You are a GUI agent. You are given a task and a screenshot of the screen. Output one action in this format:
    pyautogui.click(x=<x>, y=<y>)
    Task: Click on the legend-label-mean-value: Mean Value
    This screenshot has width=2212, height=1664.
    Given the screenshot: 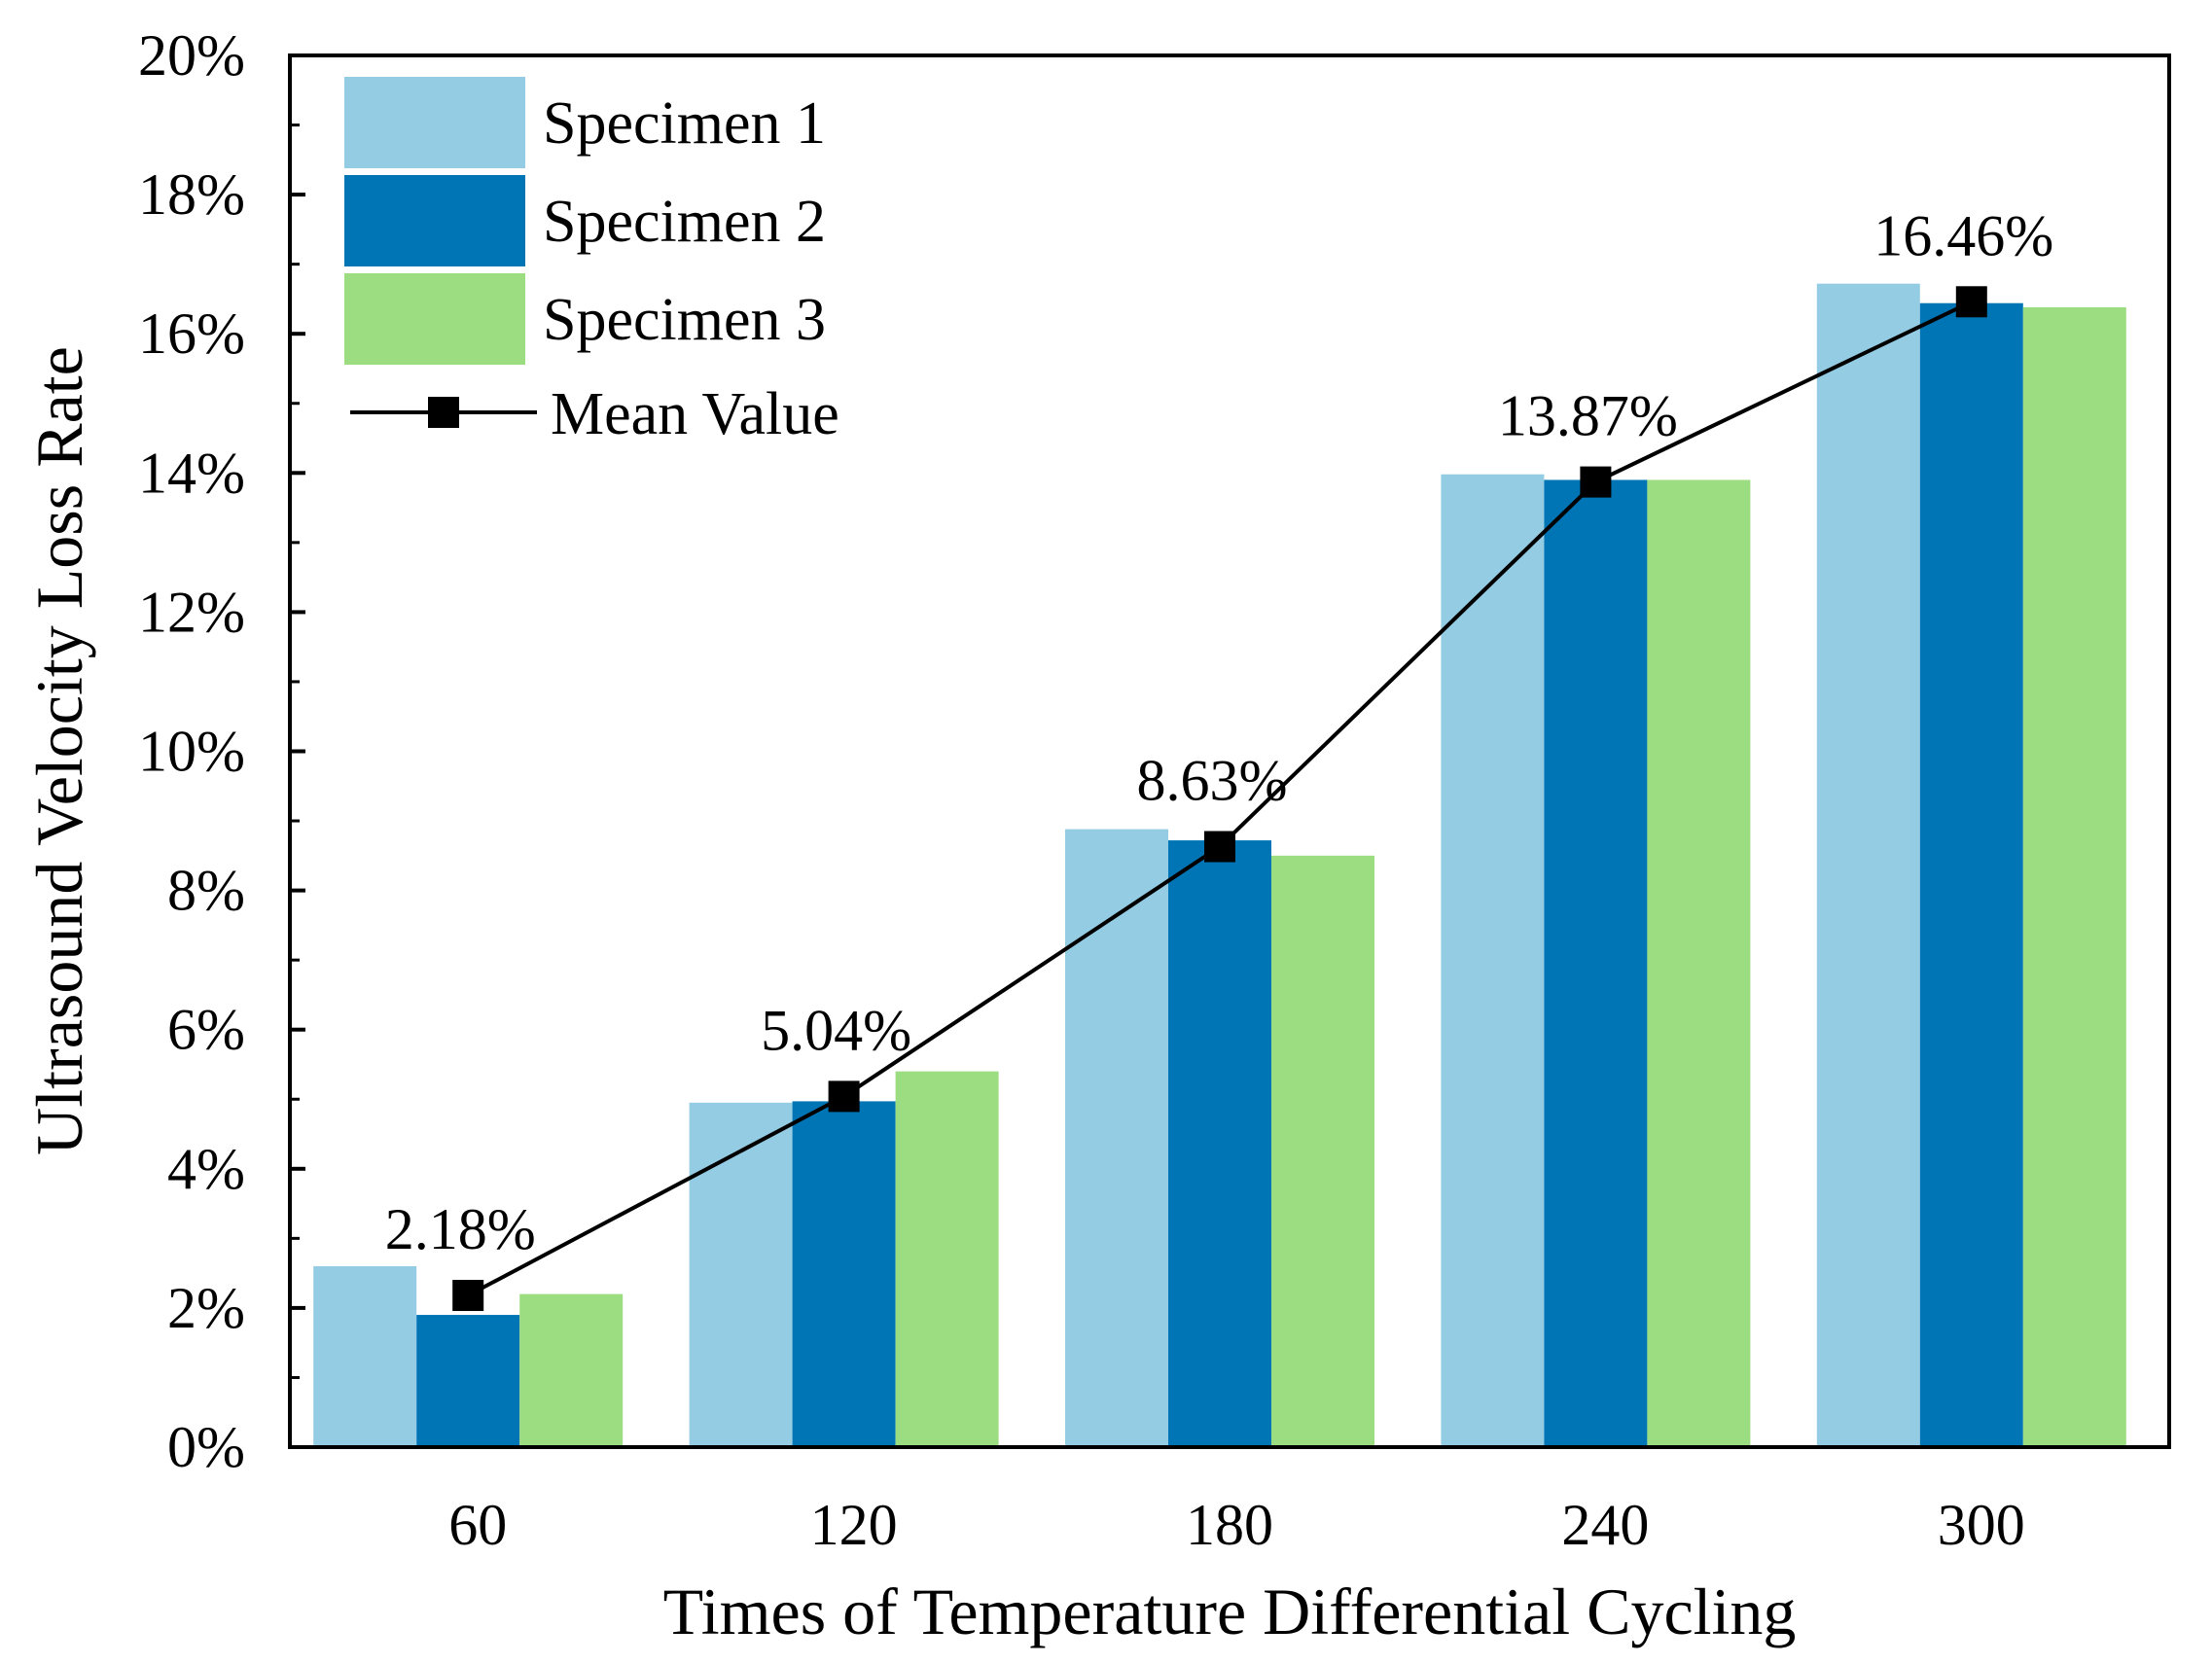 What is the action you would take?
    pyautogui.click(x=695, y=414)
    